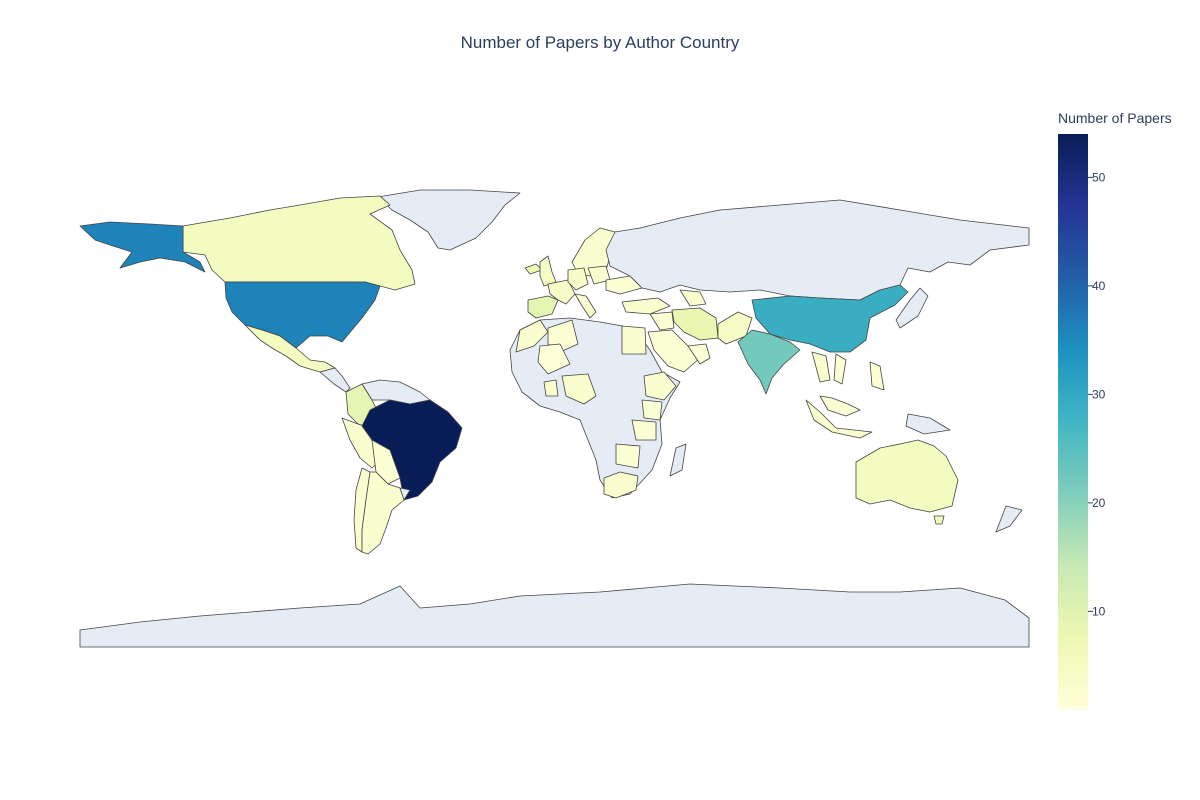  Describe the element at coordinates (634, 340) in the screenshot. I see `country-egypt` at that location.